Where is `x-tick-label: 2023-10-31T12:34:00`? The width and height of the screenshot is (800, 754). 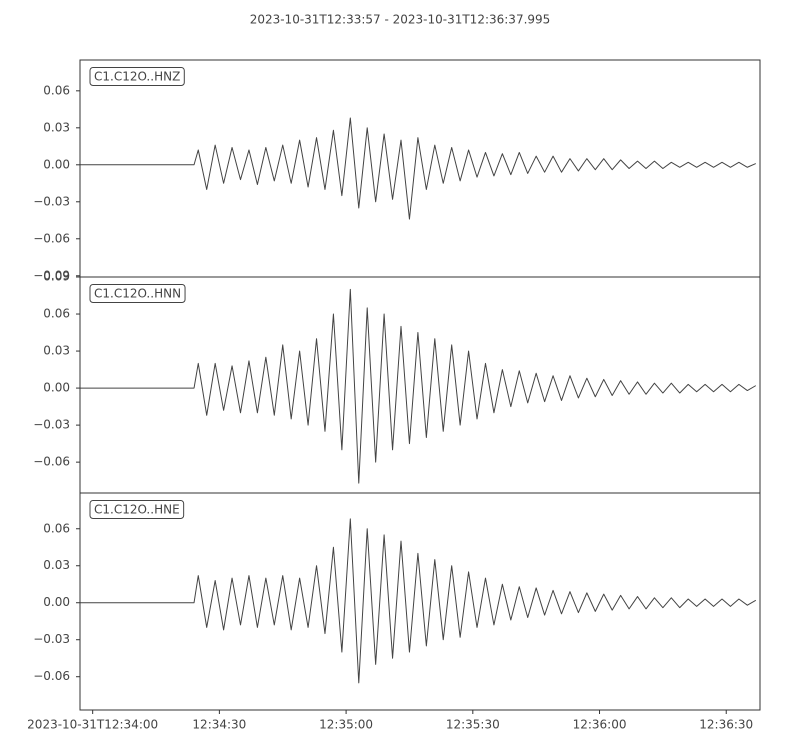 x-tick-label: 2023-10-31T12:34:00 is located at coordinates (92, 725).